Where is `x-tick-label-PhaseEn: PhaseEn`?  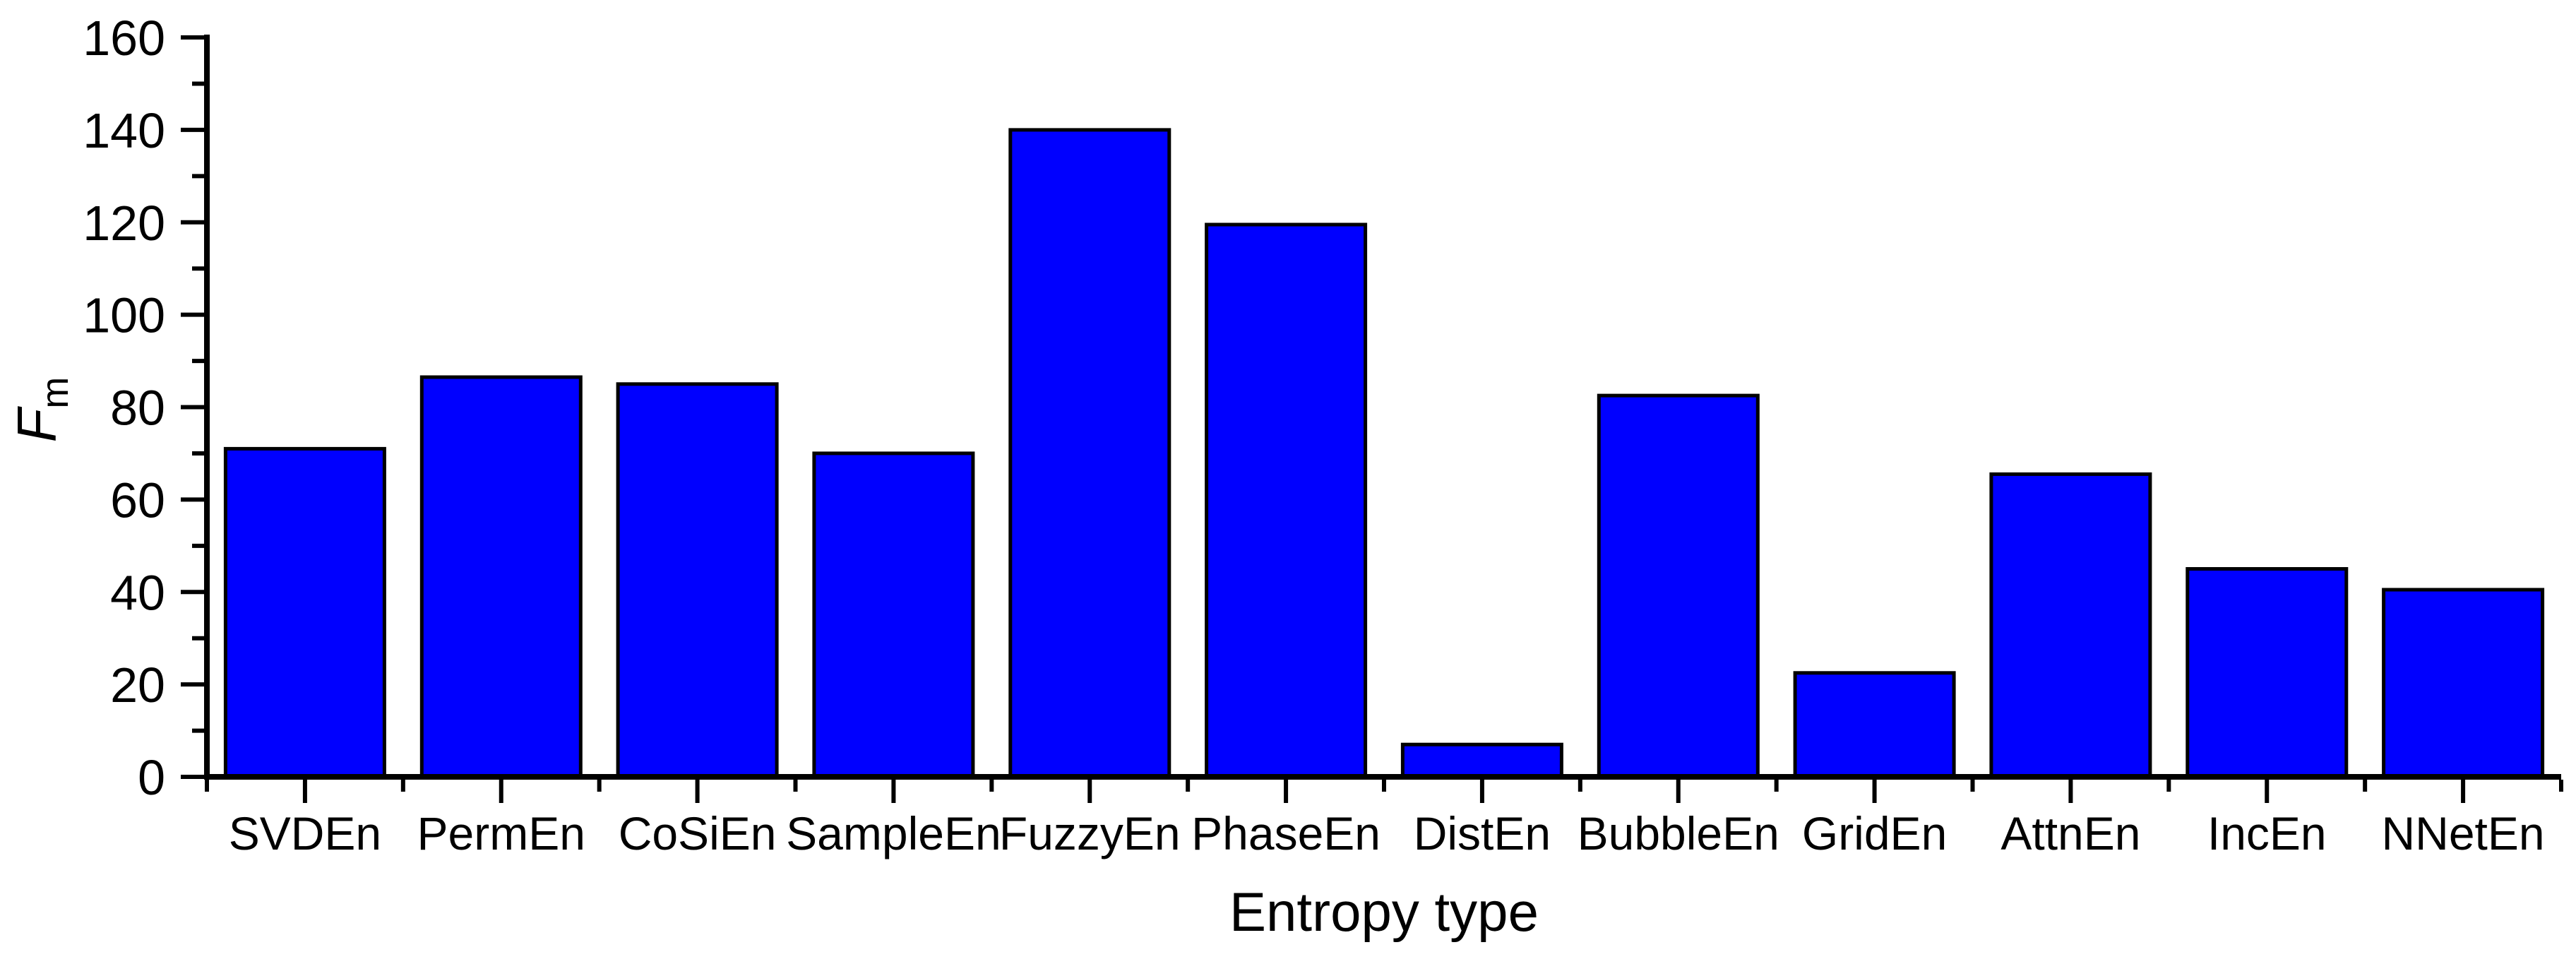 x-tick-label-PhaseEn: PhaseEn is located at coordinates (1286, 833).